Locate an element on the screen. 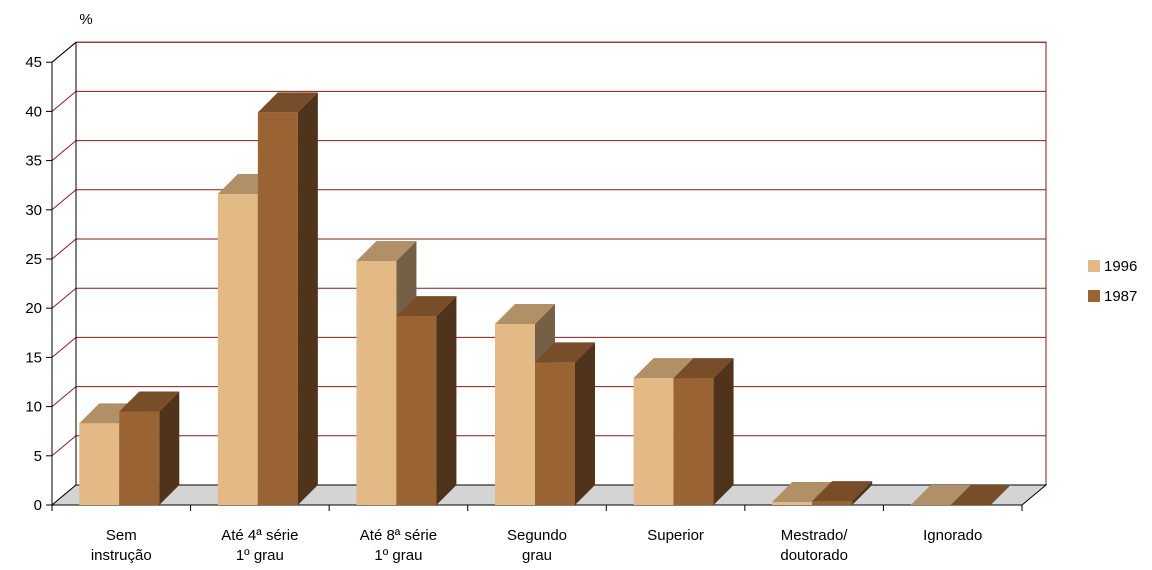  x-tick-label: Até 4ª série is located at coordinates (259, 535).